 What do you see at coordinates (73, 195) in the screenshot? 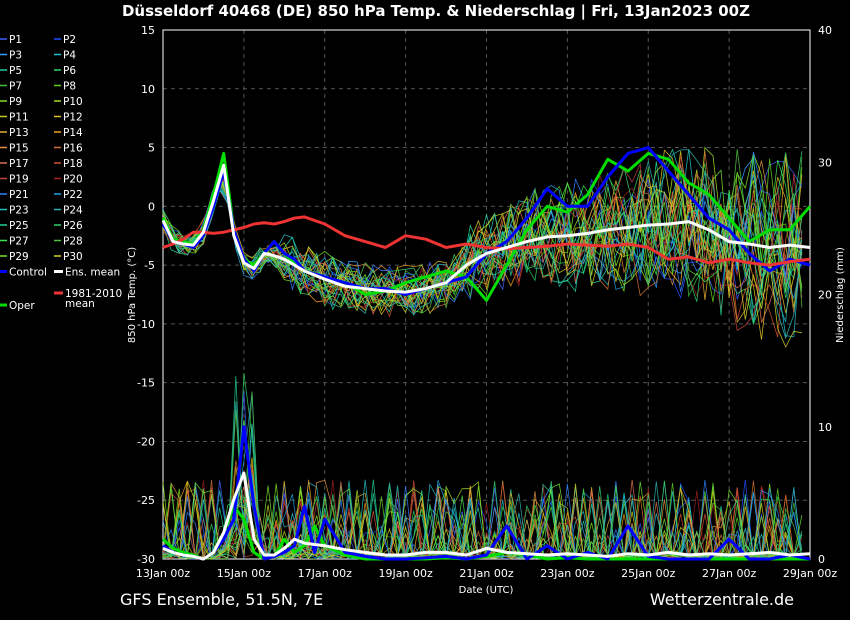
I see `legend-item-p22: P22` at bounding box center [73, 195].